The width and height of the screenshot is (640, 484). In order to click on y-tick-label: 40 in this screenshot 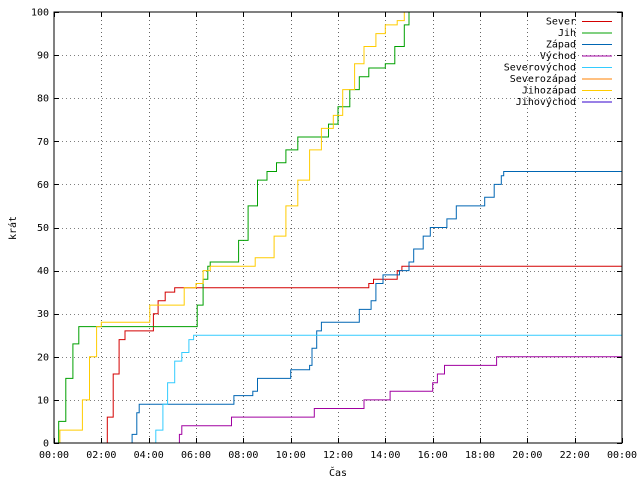, I will do `click(43, 271)`.